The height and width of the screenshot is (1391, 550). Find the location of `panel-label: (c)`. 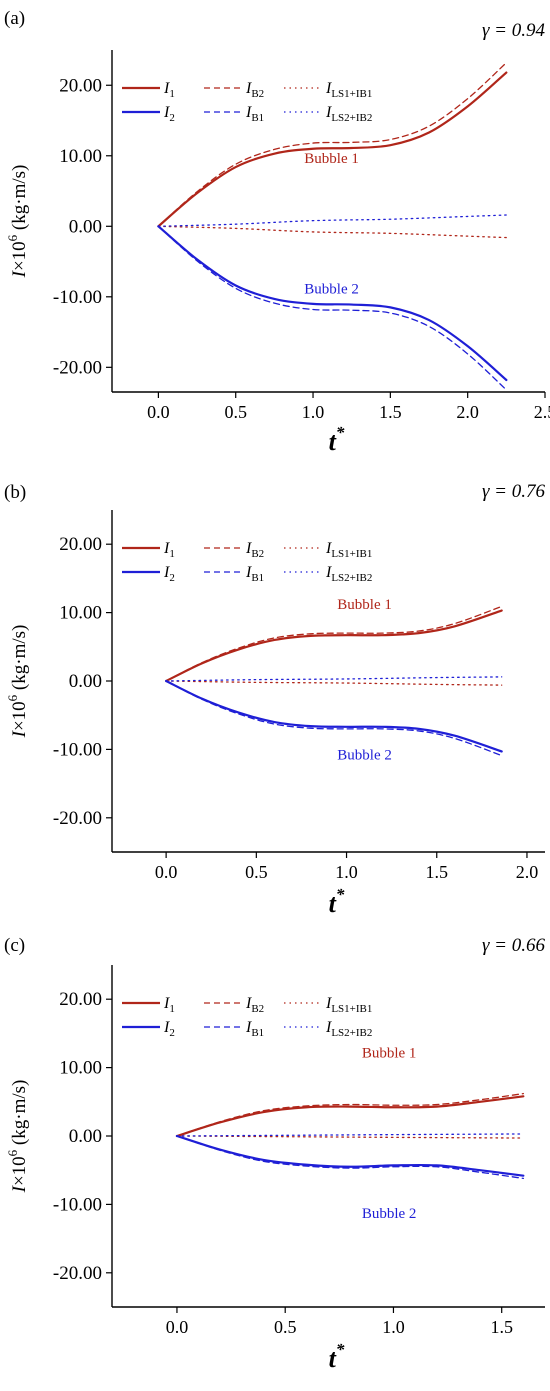

panel-label: (c) is located at coordinates (14, 945).